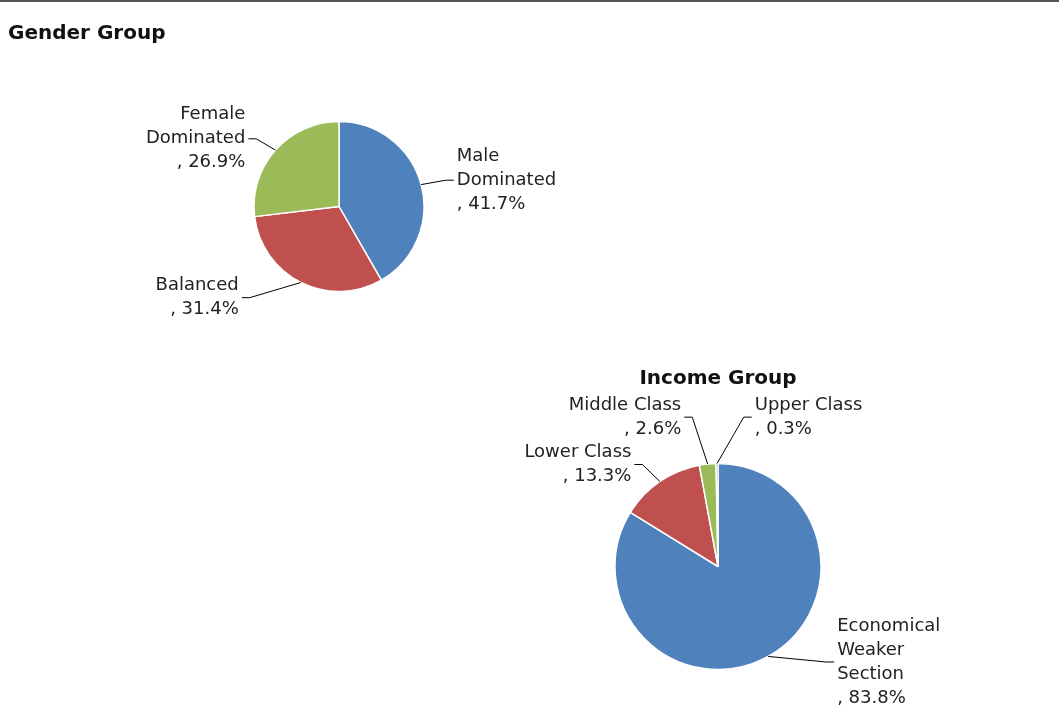  Describe the element at coordinates (653, 427) in the screenshot. I see `data-label: , 2.6%` at that location.